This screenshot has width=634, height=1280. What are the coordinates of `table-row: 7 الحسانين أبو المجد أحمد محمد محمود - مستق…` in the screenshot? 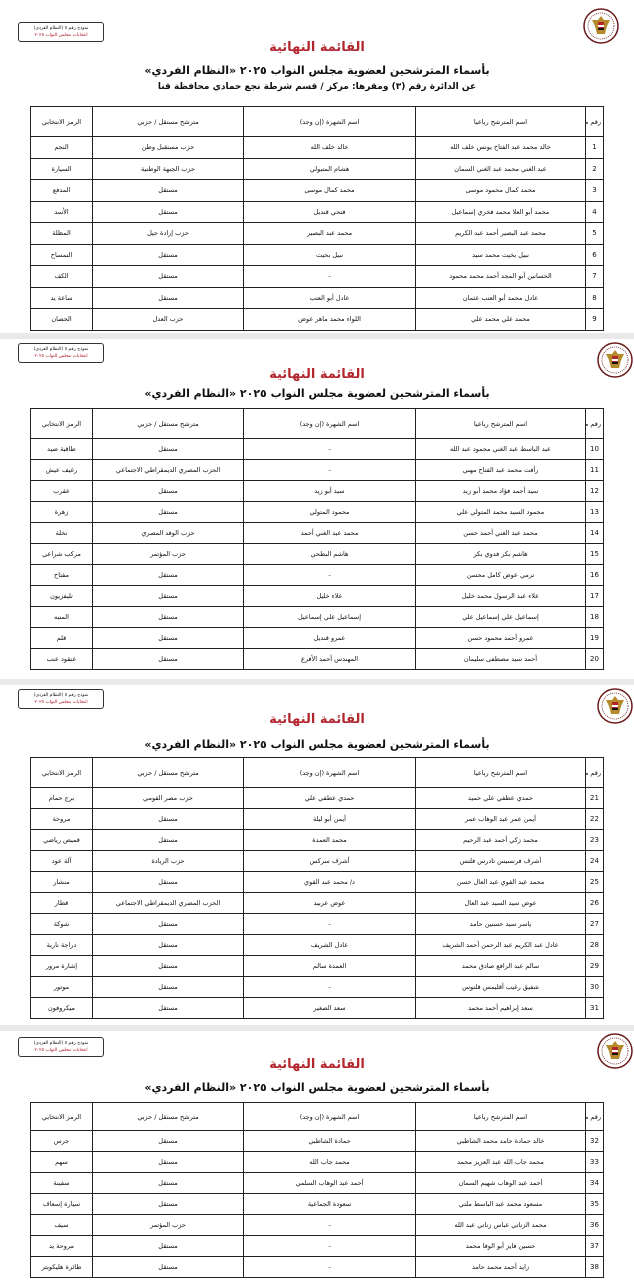 It's located at (317, 276).